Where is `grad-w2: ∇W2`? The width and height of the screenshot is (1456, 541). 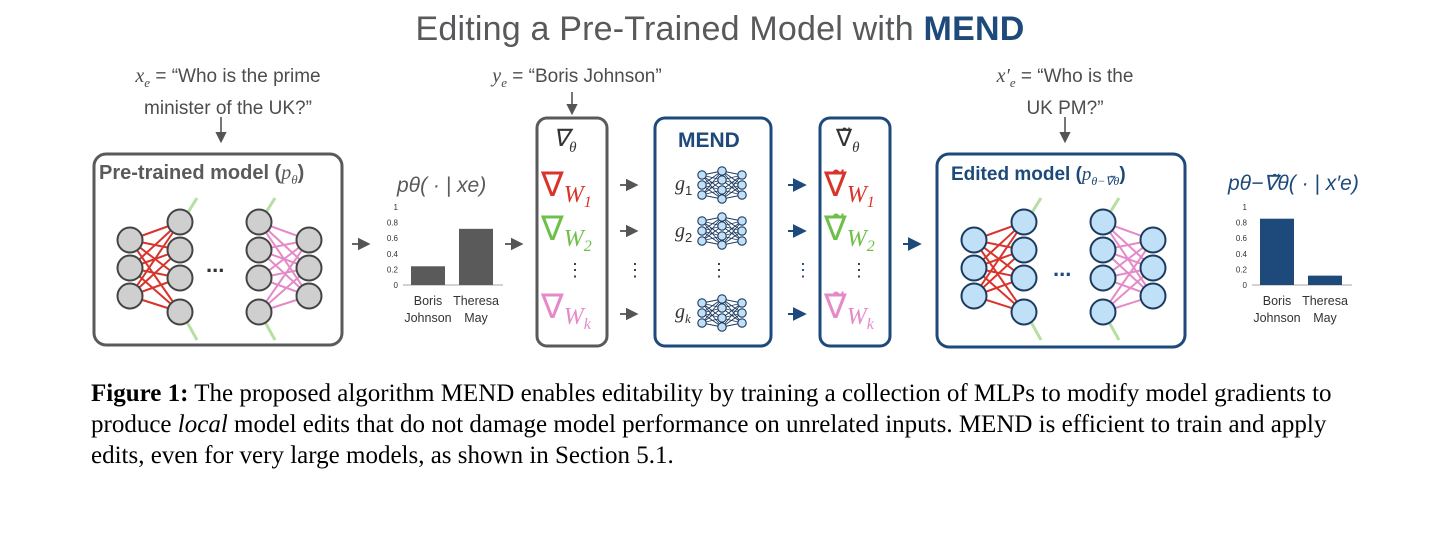
grad-w2: ∇W2 is located at coordinates (566, 232).